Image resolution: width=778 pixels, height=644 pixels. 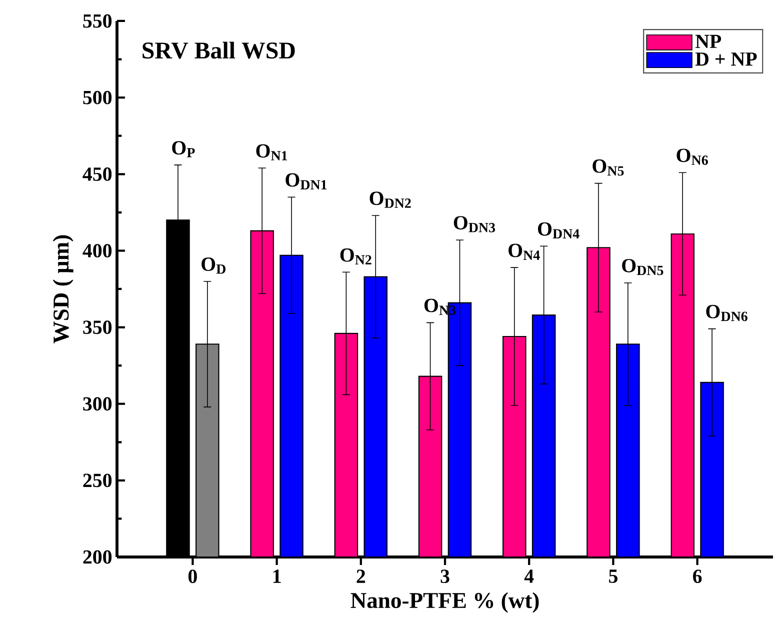 What do you see at coordinates (529, 576) in the screenshot?
I see `x-tick-label: 4` at bounding box center [529, 576].